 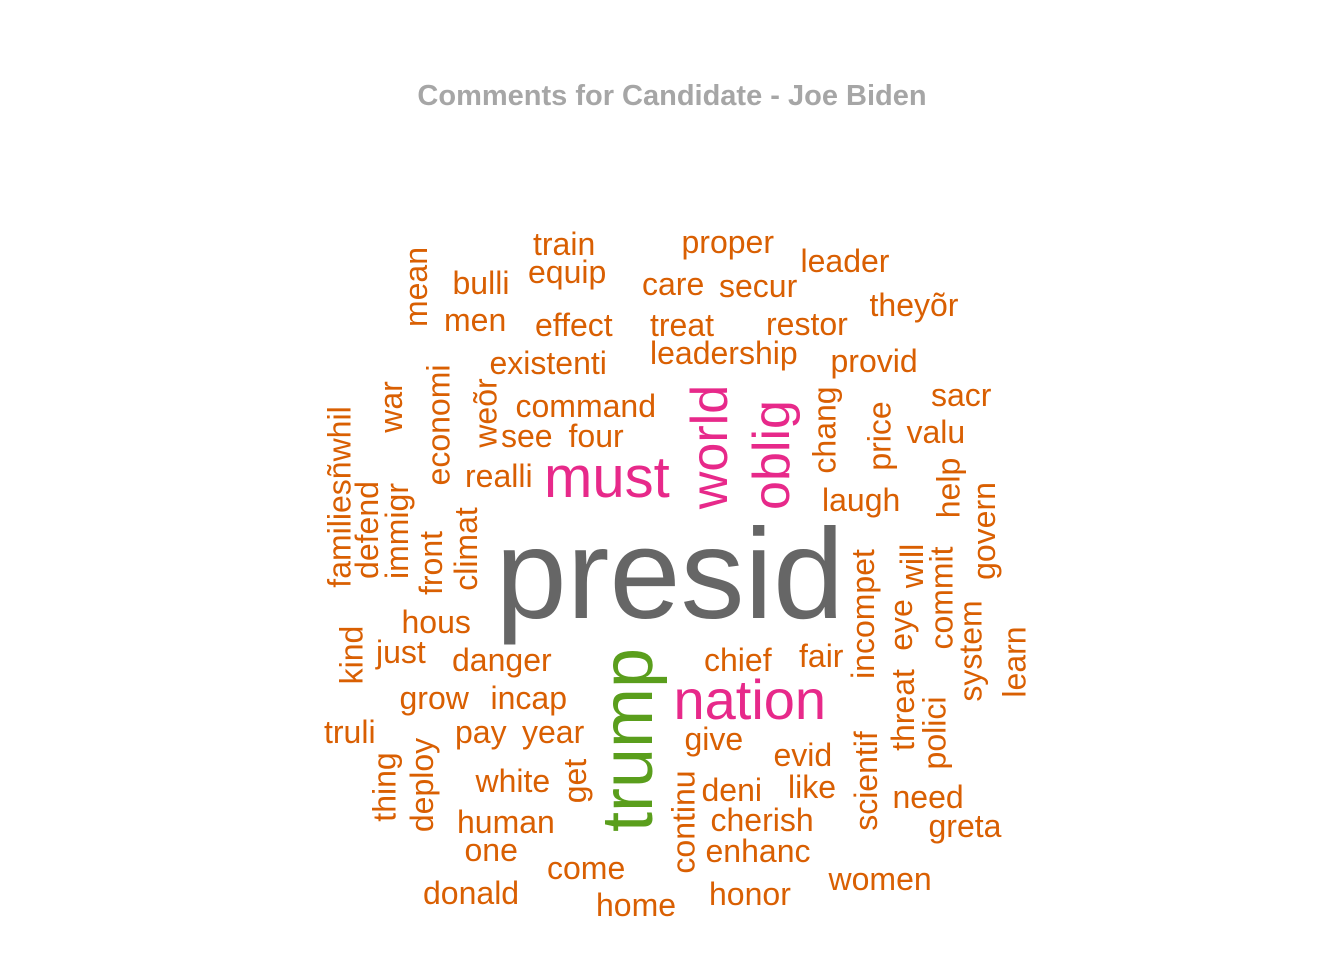 I want to click on word-laugh: laugh, so click(x=861, y=500).